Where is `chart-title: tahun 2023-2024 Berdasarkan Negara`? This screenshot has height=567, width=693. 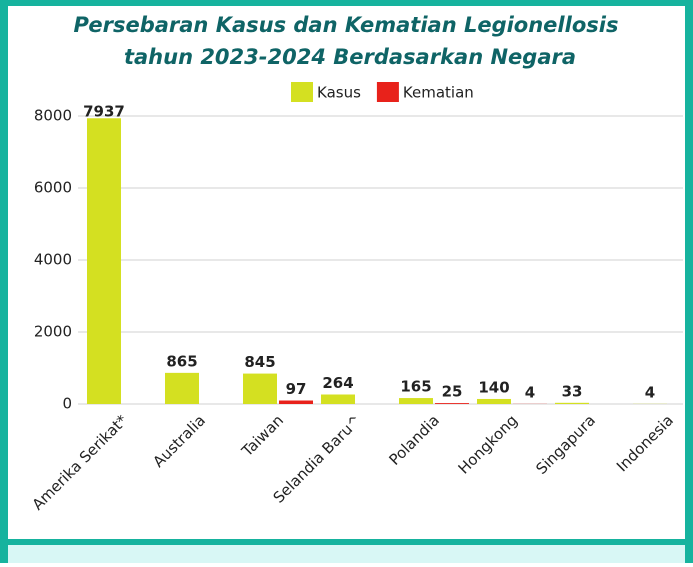 chart-title: tahun 2023-2024 Berdasarkan Negara is located at coordinates (350, 57).